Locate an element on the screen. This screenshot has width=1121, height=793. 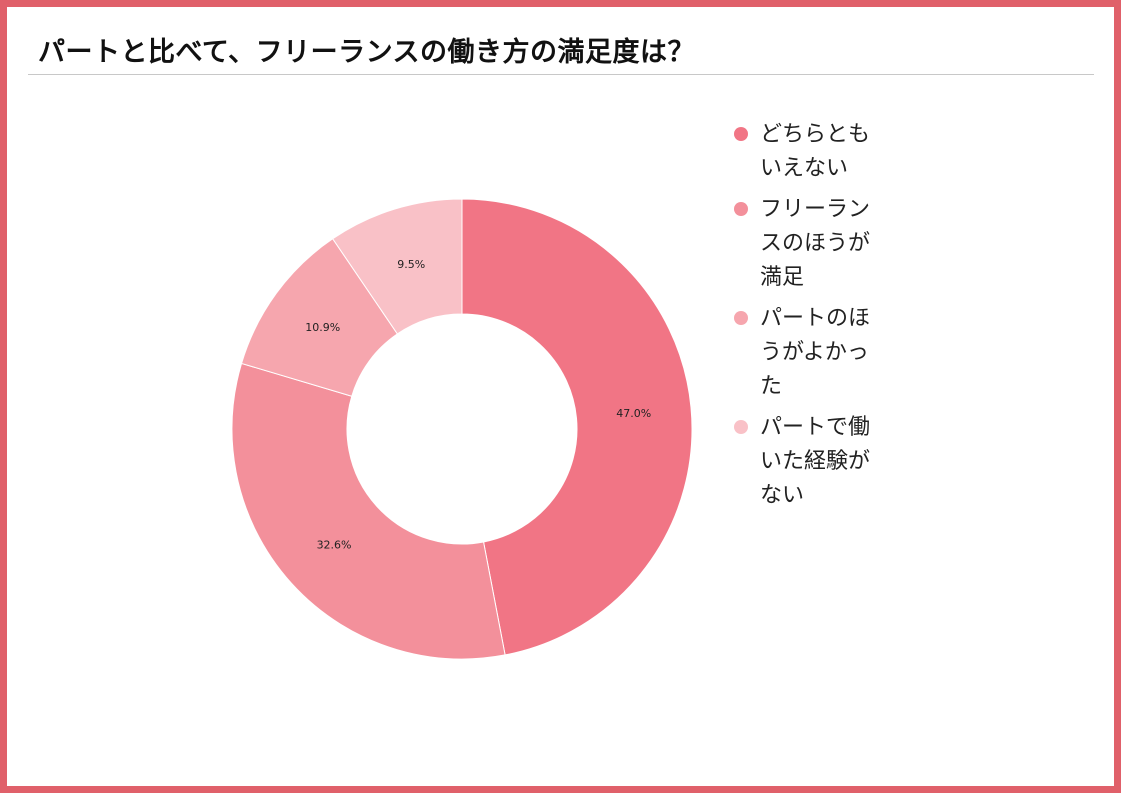
title-divider is located at coordinates (561, 74).